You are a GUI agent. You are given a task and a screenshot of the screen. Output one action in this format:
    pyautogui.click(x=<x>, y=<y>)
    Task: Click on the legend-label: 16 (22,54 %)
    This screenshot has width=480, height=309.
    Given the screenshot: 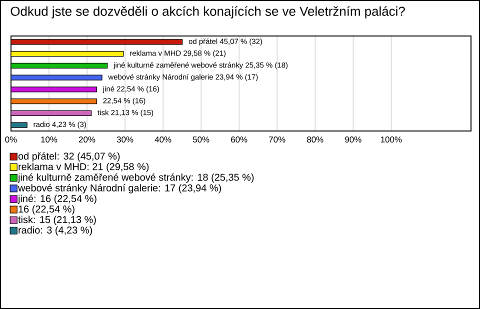 What is the action you would take?
    pyautogui.click(x=46, y=210)
    